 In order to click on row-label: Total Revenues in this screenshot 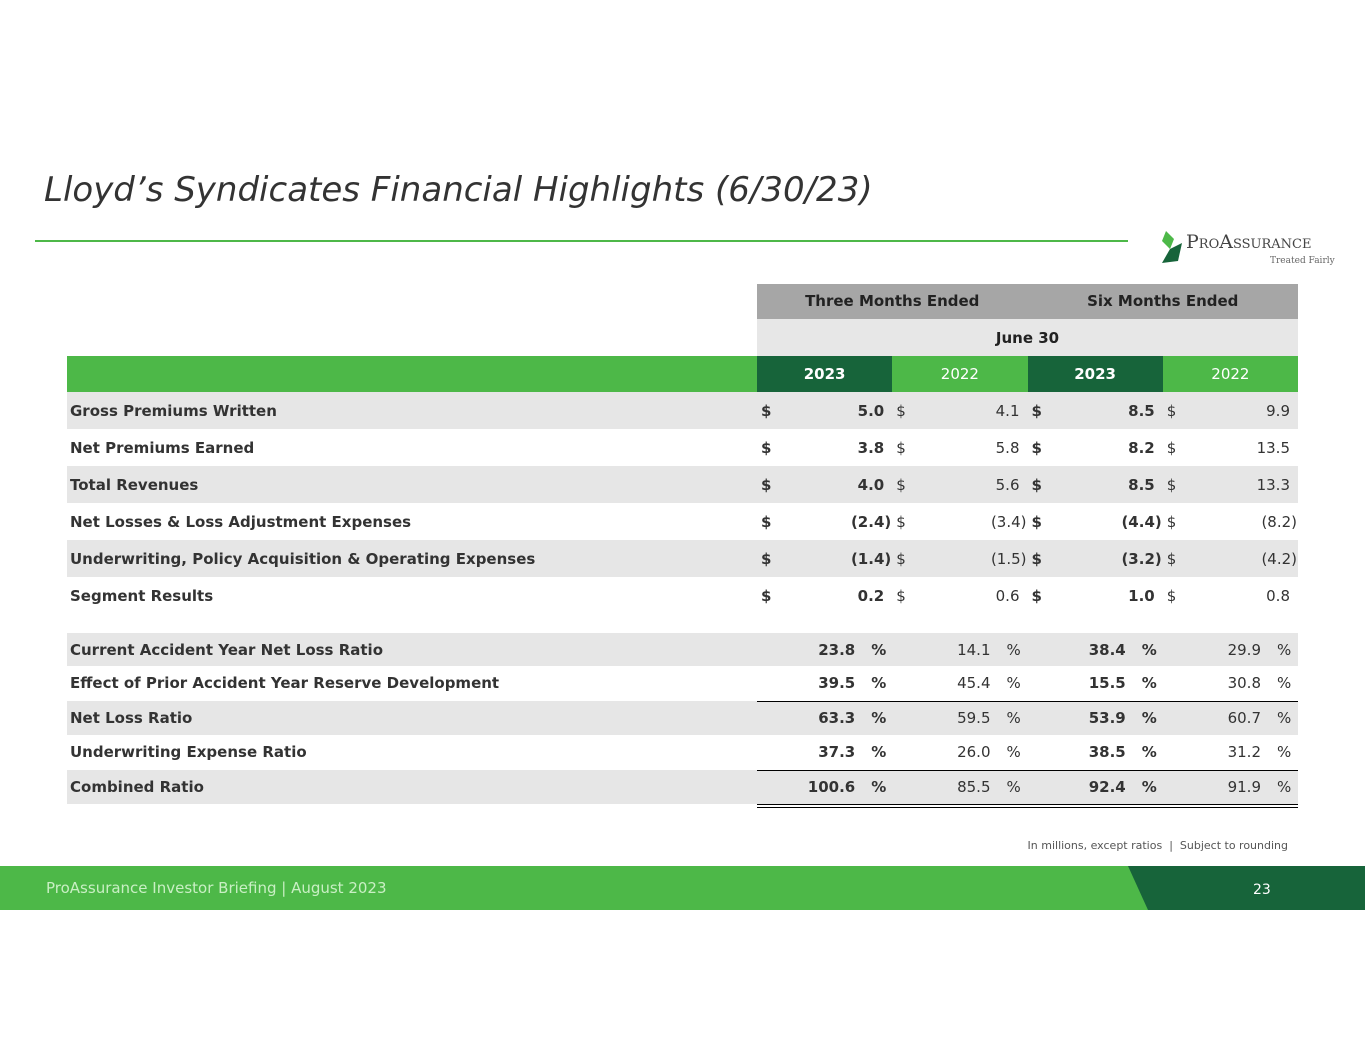, I will do `click(134, 485)`.